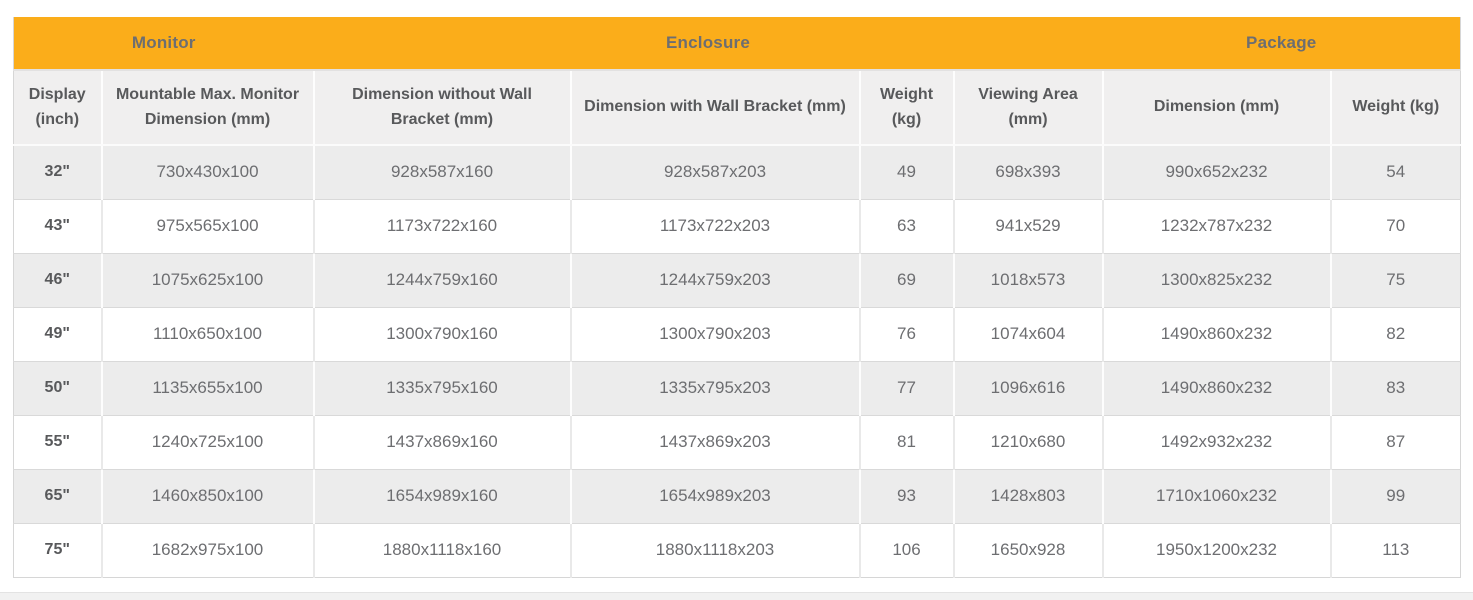 The width and height of the screenshot is (1473, 600). I want to click on table-cell: 49, so click(907, 172).